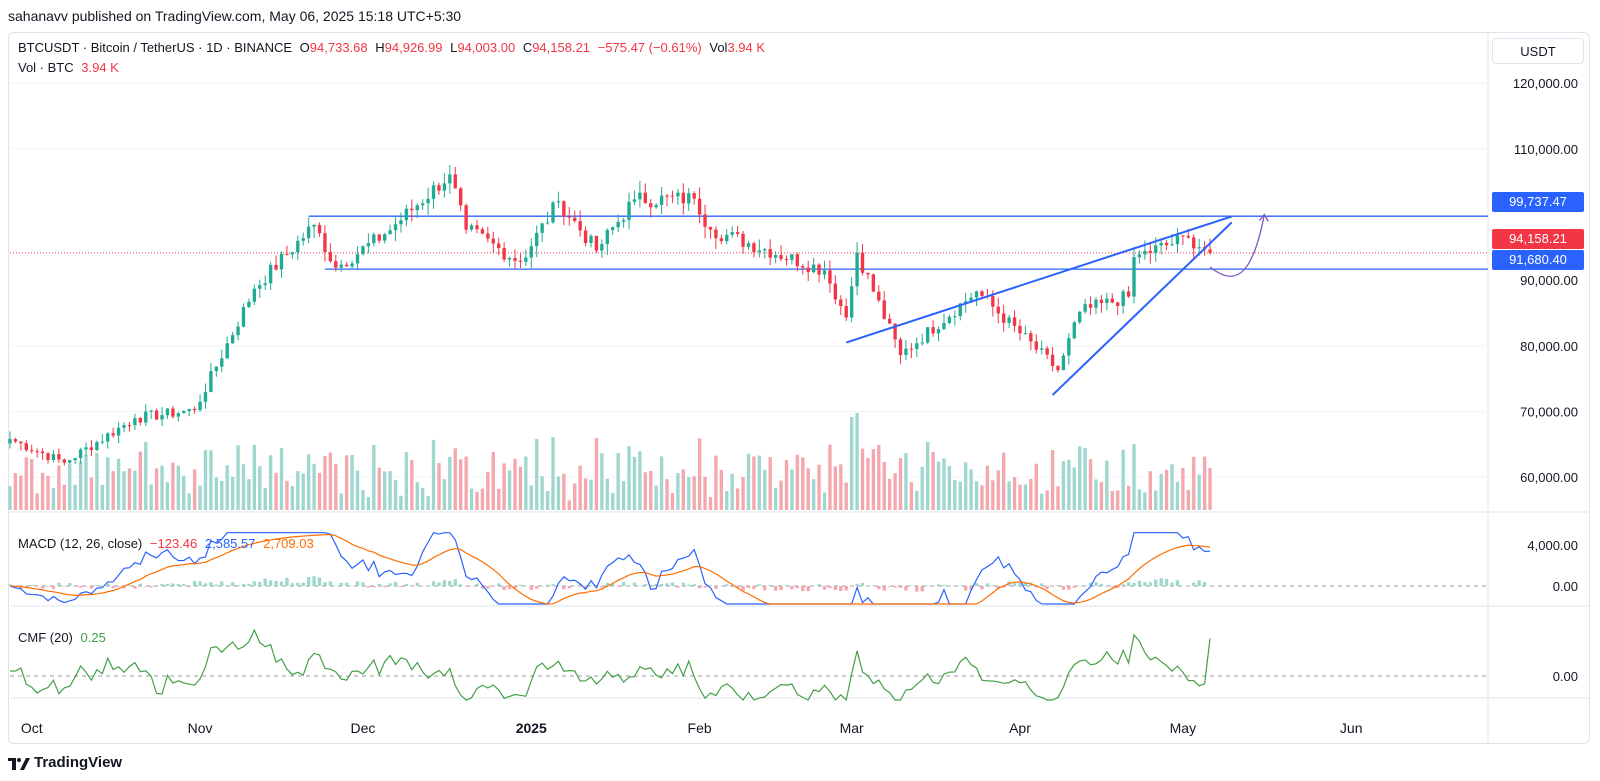  I want to click on signal-line, so click(610, 569).